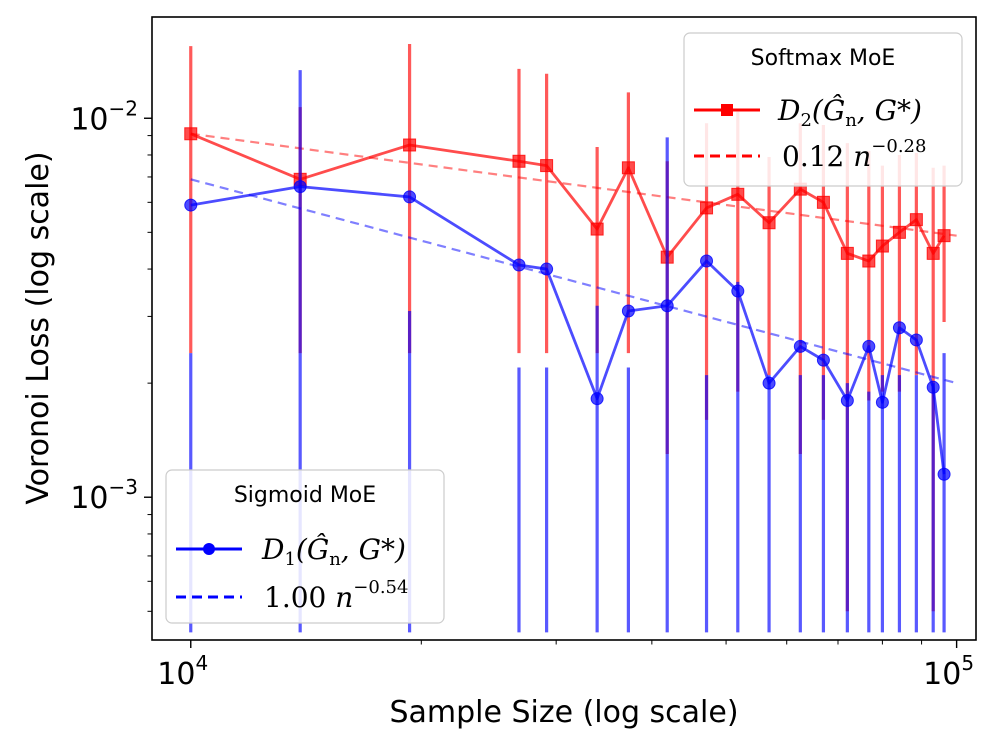  What do you see at coordinates (209, 549) in the screenshot?
I see `legend-sigmoid-marker-swatch` at bounding box center [209, 549].